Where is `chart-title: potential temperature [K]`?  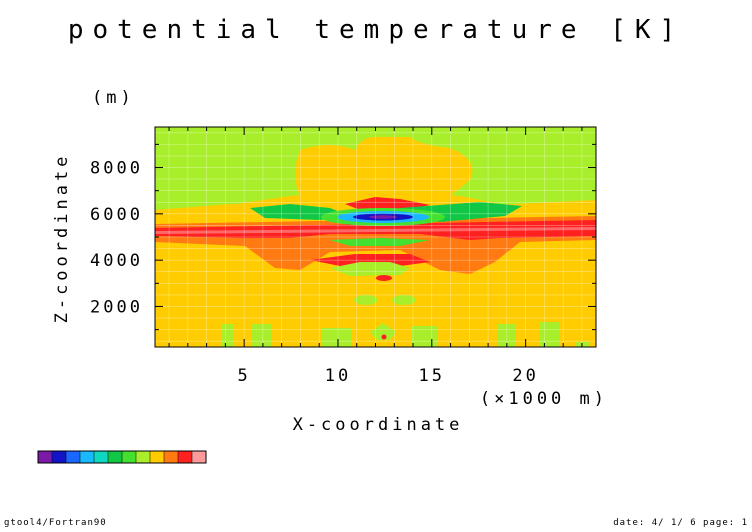
chart-title: potential temperature [K] is located at coordinates (376, 30).